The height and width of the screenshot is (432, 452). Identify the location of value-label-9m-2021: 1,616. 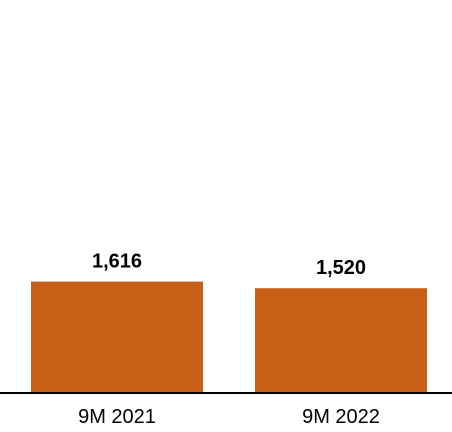
(117, 262).